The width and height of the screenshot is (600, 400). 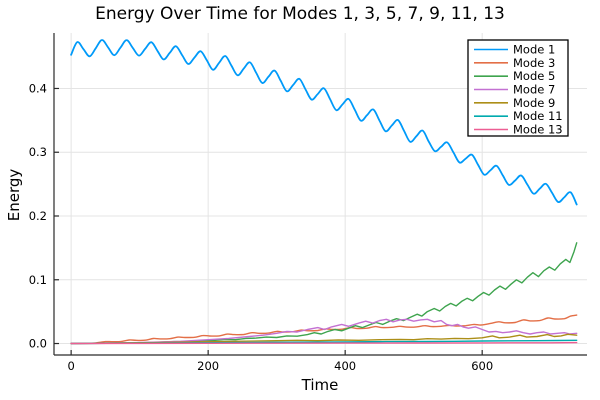 What do you see at coordinates (38, 216) in the screenshot?
I see `y-tick-label: 0.2` at bounding box center [38, 216].